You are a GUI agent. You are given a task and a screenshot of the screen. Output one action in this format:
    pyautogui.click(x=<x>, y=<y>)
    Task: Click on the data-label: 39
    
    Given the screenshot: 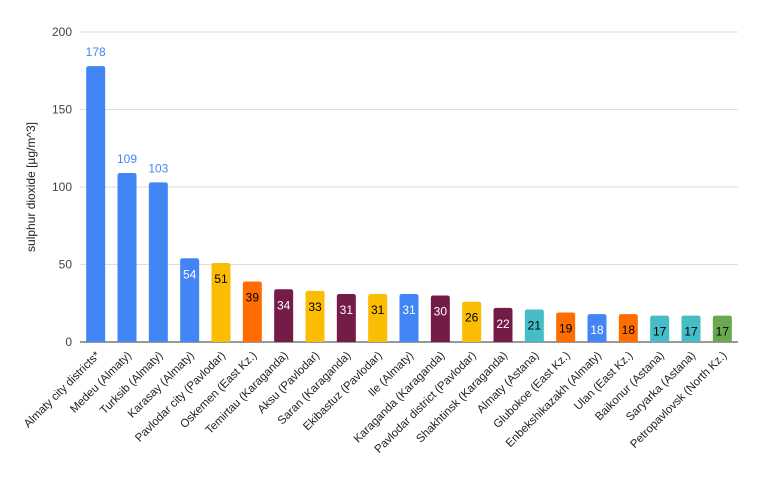 What is the action you would take?
    pyautogui.click(x=253, y=298)
    